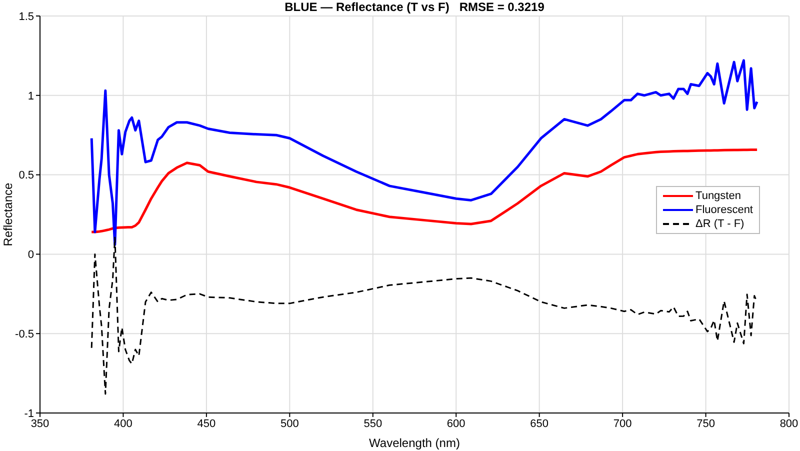 The image size is (800, 451). What do you see at coordinates (456, 424) in the screenshot?
I see `x-tick-label: 600` at bounding box center [456, 424].